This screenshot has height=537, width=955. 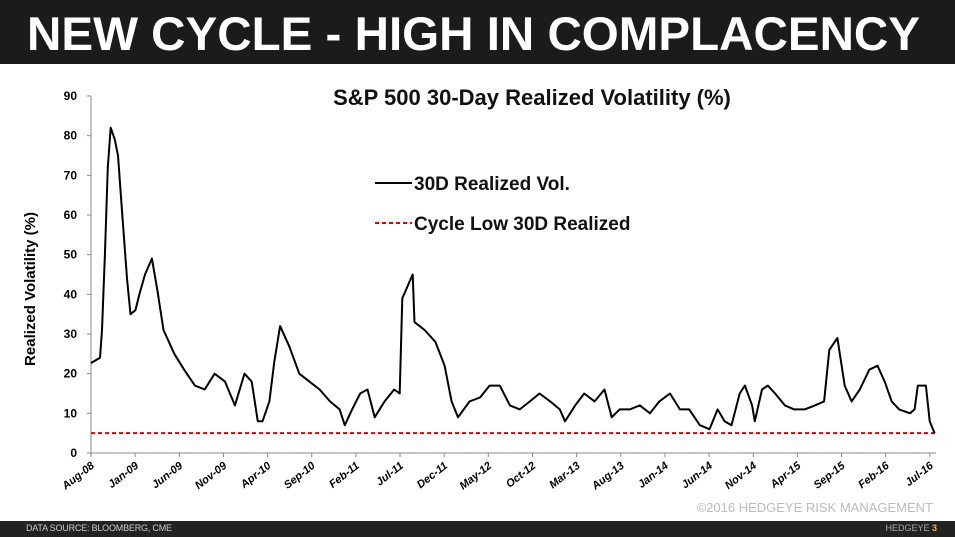 What do you see at coordinates (874, 475) in the screenshot?
I see `x-tick-label: Feb-16` at bounding box center [874, 475].